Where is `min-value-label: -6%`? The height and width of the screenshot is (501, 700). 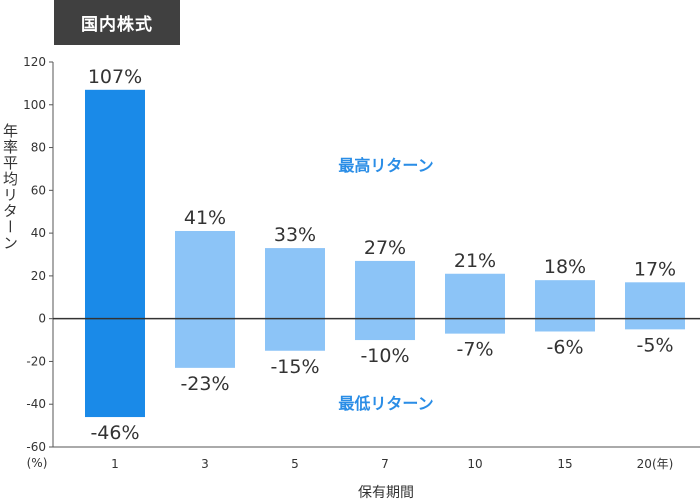
min-value-label: -6% is located at coordinates (565, 348).